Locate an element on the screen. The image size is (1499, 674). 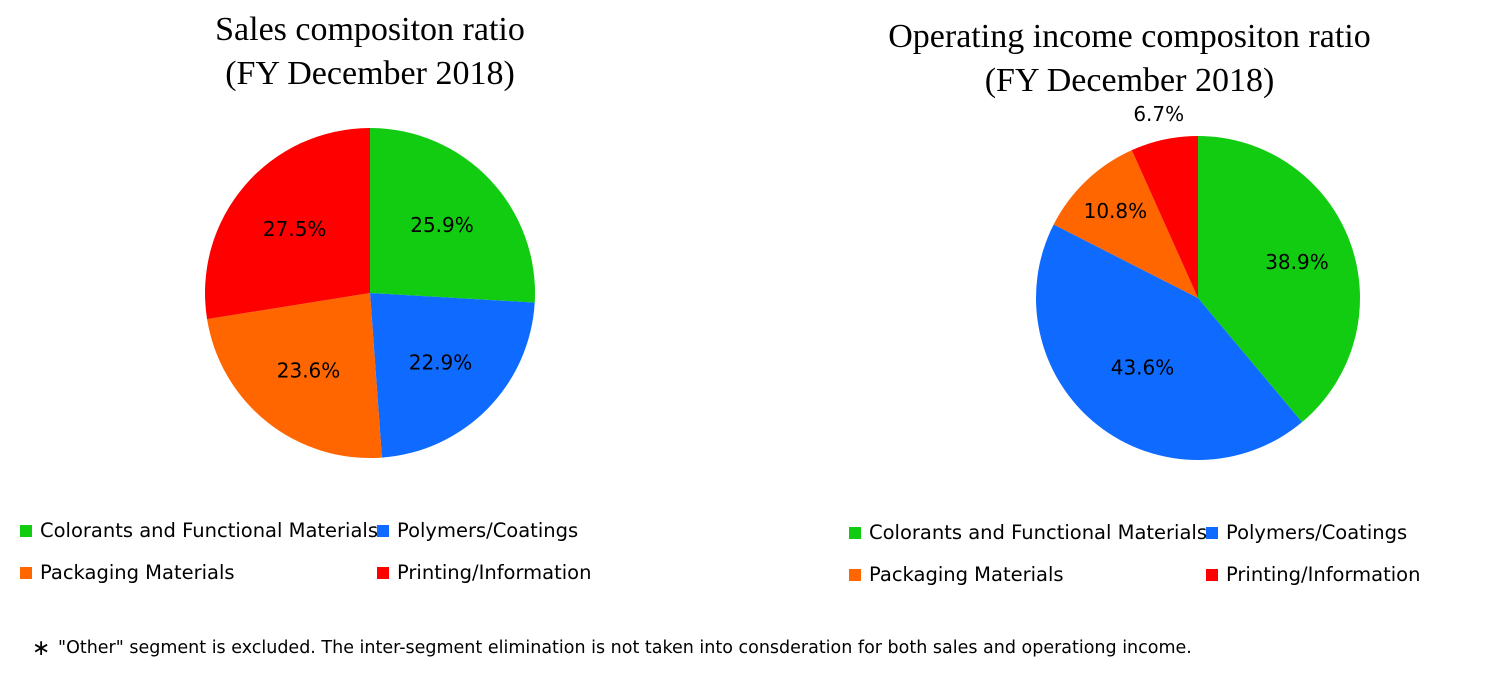
data-label: 6.7% is located at coordinates (1158, 114).